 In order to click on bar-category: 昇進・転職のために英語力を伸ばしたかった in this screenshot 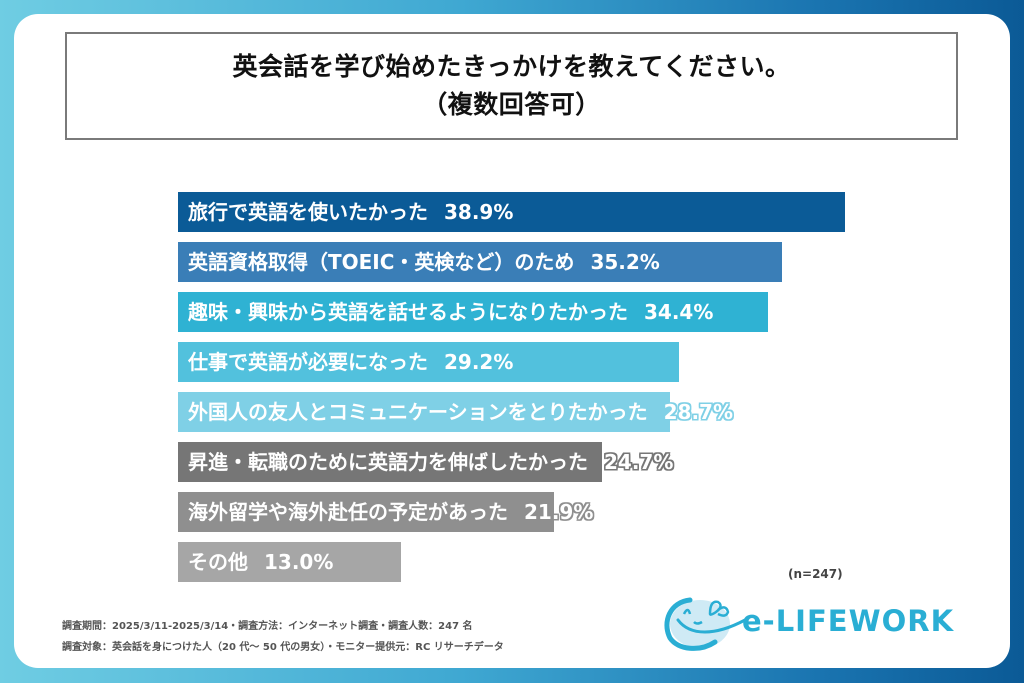, I will do `click(388, 462)`.